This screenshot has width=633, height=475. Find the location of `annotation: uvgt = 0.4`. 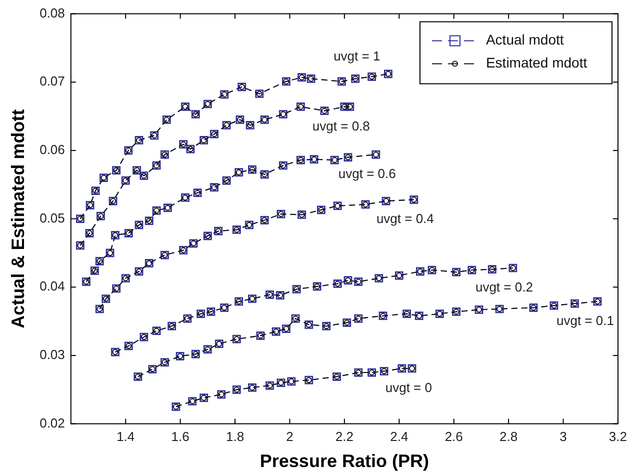

annotation: uvgt = 0.4 is located at coordinates (405, 218).